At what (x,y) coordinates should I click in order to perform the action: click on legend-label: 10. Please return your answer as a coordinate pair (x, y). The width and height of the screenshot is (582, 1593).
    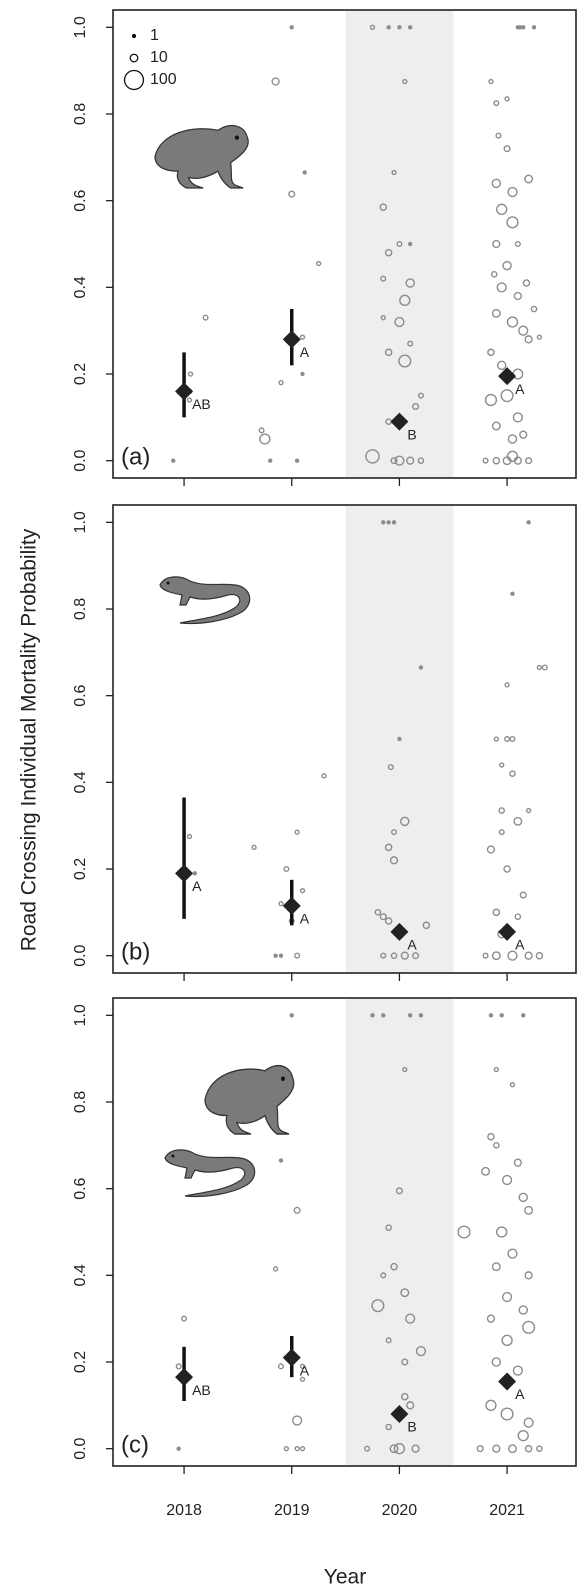
    Looking at the image, I should click on (159, 57).